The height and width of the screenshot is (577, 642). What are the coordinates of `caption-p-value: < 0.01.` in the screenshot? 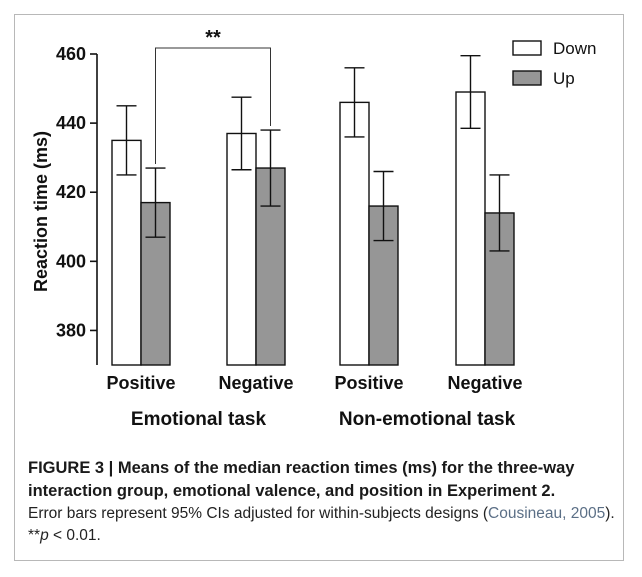 It's located at (74, 535).